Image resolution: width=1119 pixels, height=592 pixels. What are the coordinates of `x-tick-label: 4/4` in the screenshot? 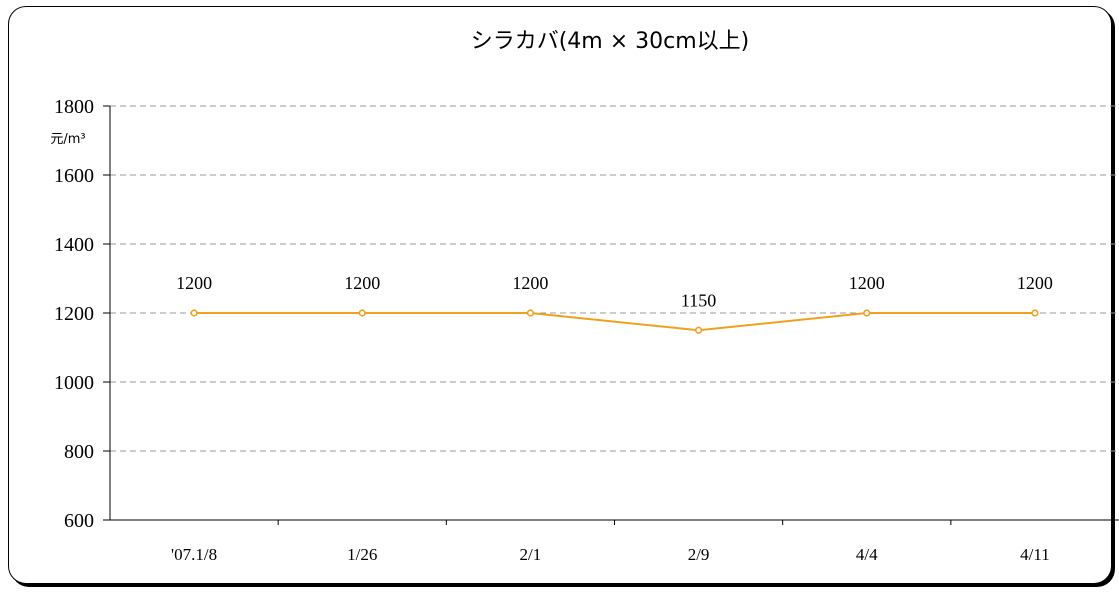 It's located at (867, 554).